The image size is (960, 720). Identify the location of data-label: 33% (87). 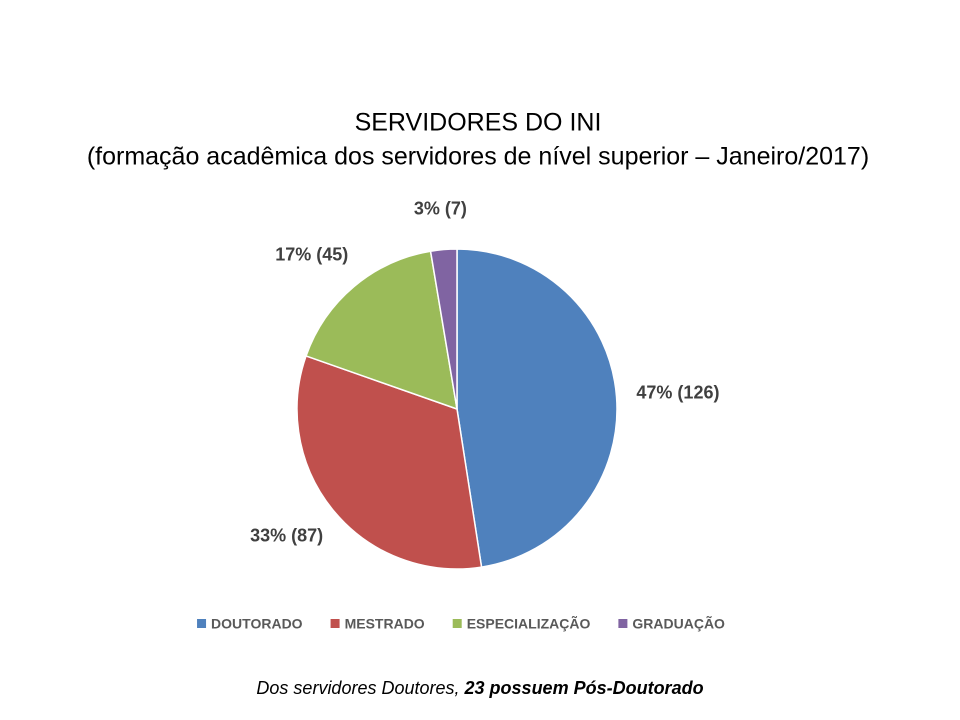
(286, 536).